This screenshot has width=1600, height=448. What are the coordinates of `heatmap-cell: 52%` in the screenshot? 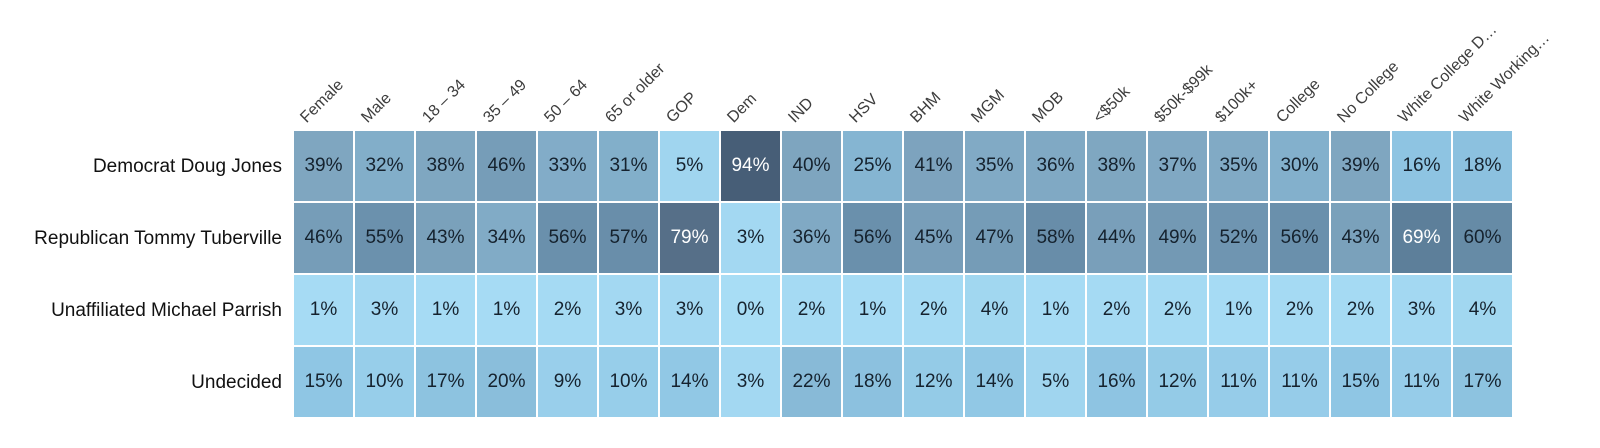 It's located at (1238, 238).